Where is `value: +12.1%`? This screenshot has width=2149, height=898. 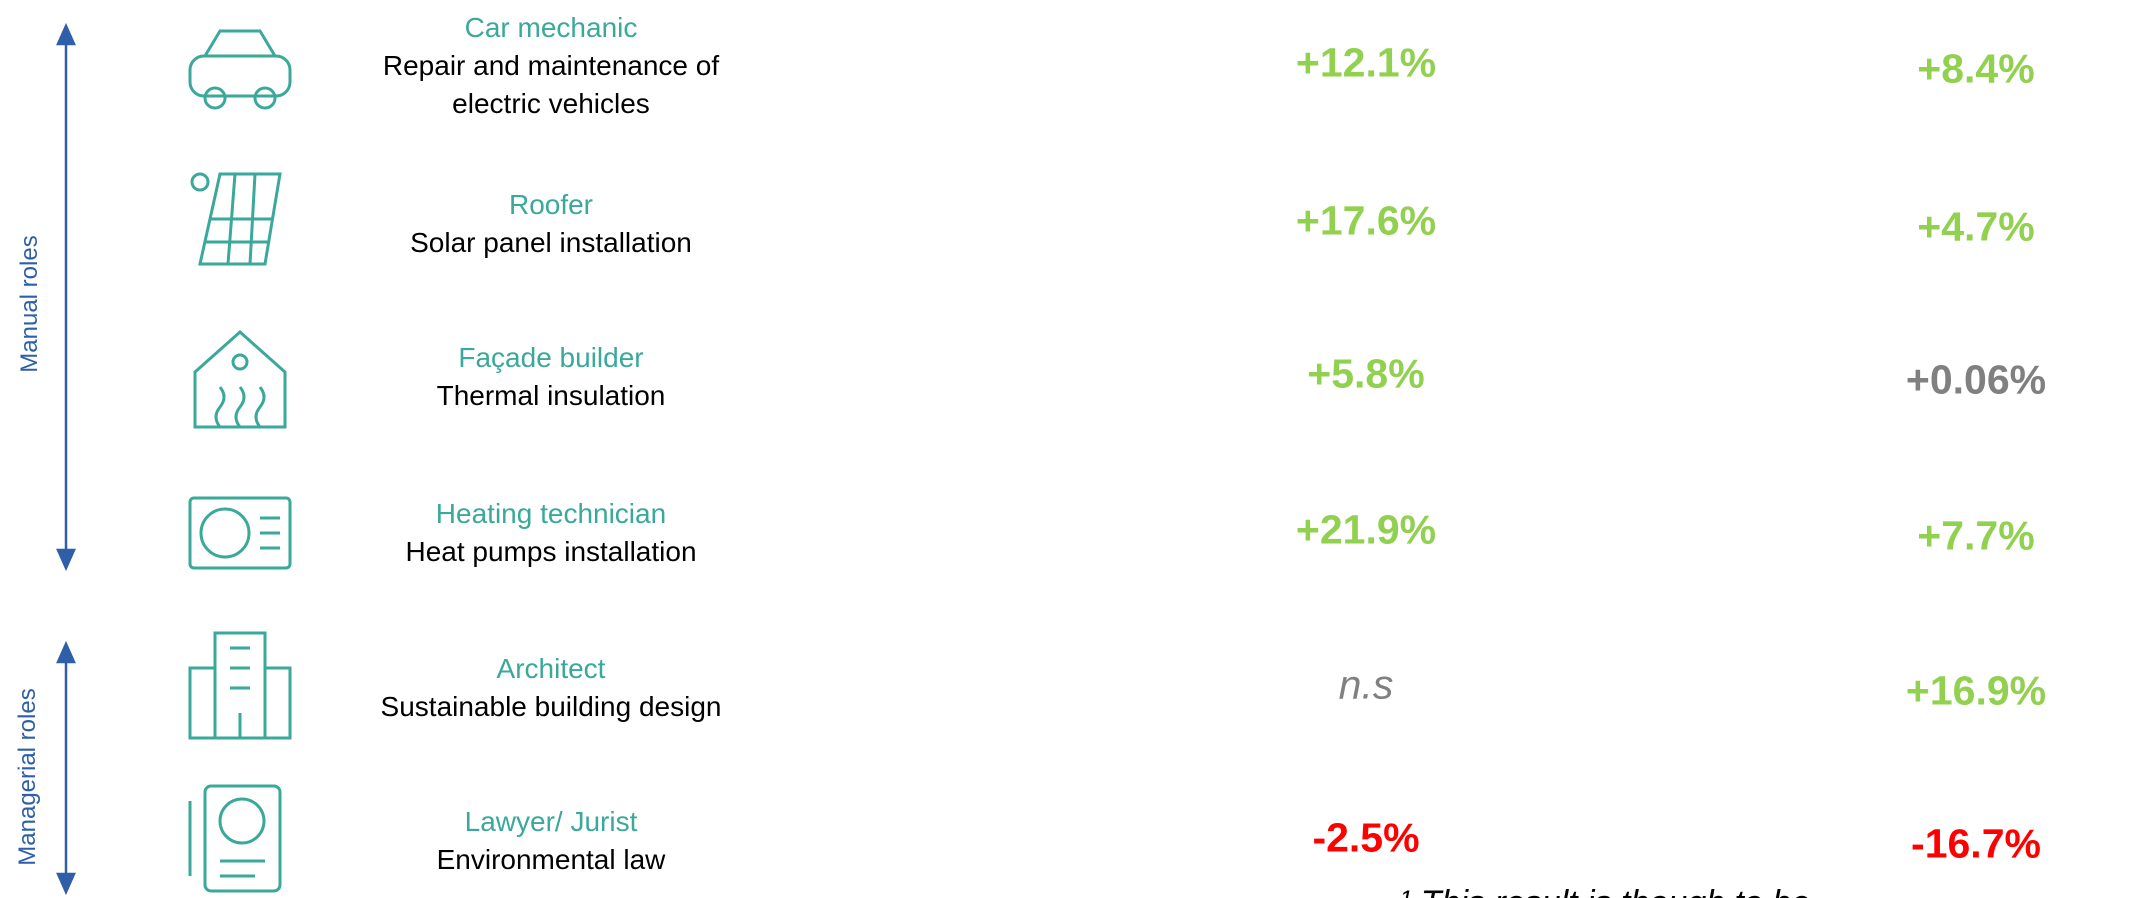 value: +12.1% is located at coordinates (1366, 62).